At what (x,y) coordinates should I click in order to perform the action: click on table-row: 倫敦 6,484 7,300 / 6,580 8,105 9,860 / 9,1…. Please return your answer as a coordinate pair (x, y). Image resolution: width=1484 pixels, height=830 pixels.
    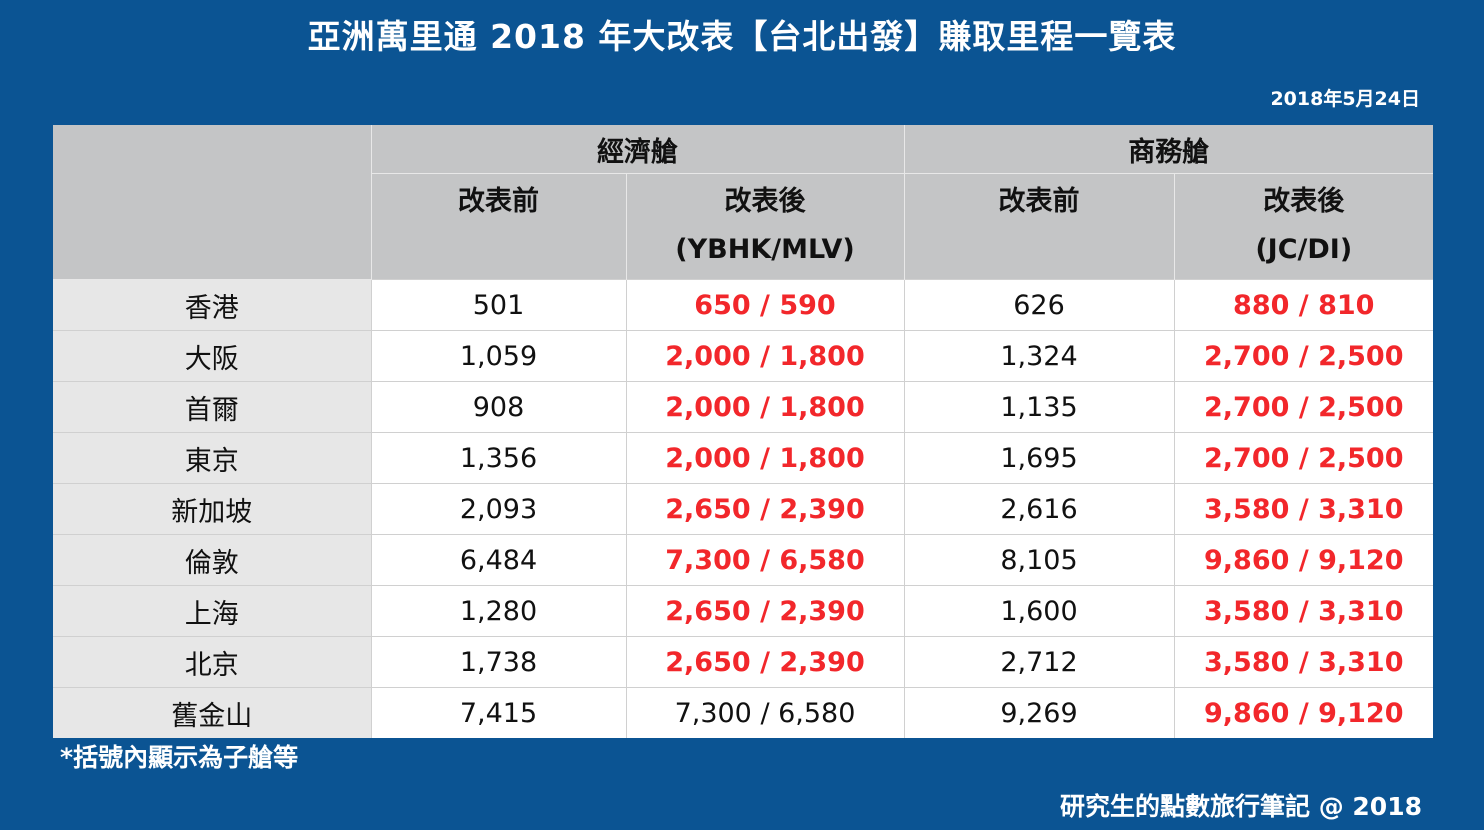
    Looking at the image, I should click on (743, 560).